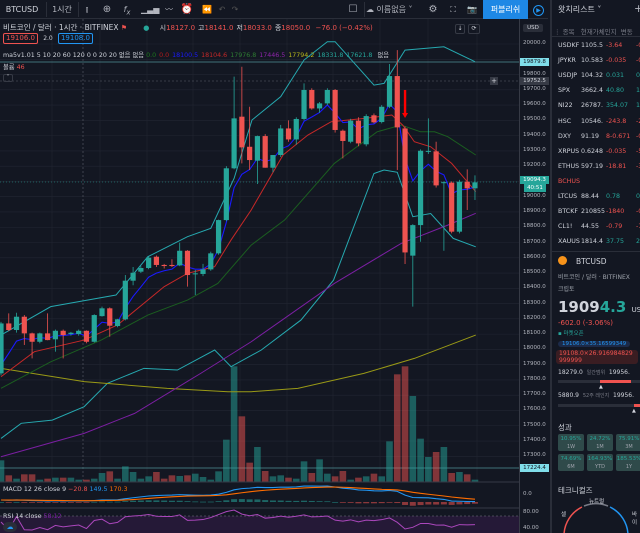 This screenshot has width=640, height=533. What do you see at coordinates (238, 363) in the screenshot?
I see `ma120-line` at bounding box center [238, 363].